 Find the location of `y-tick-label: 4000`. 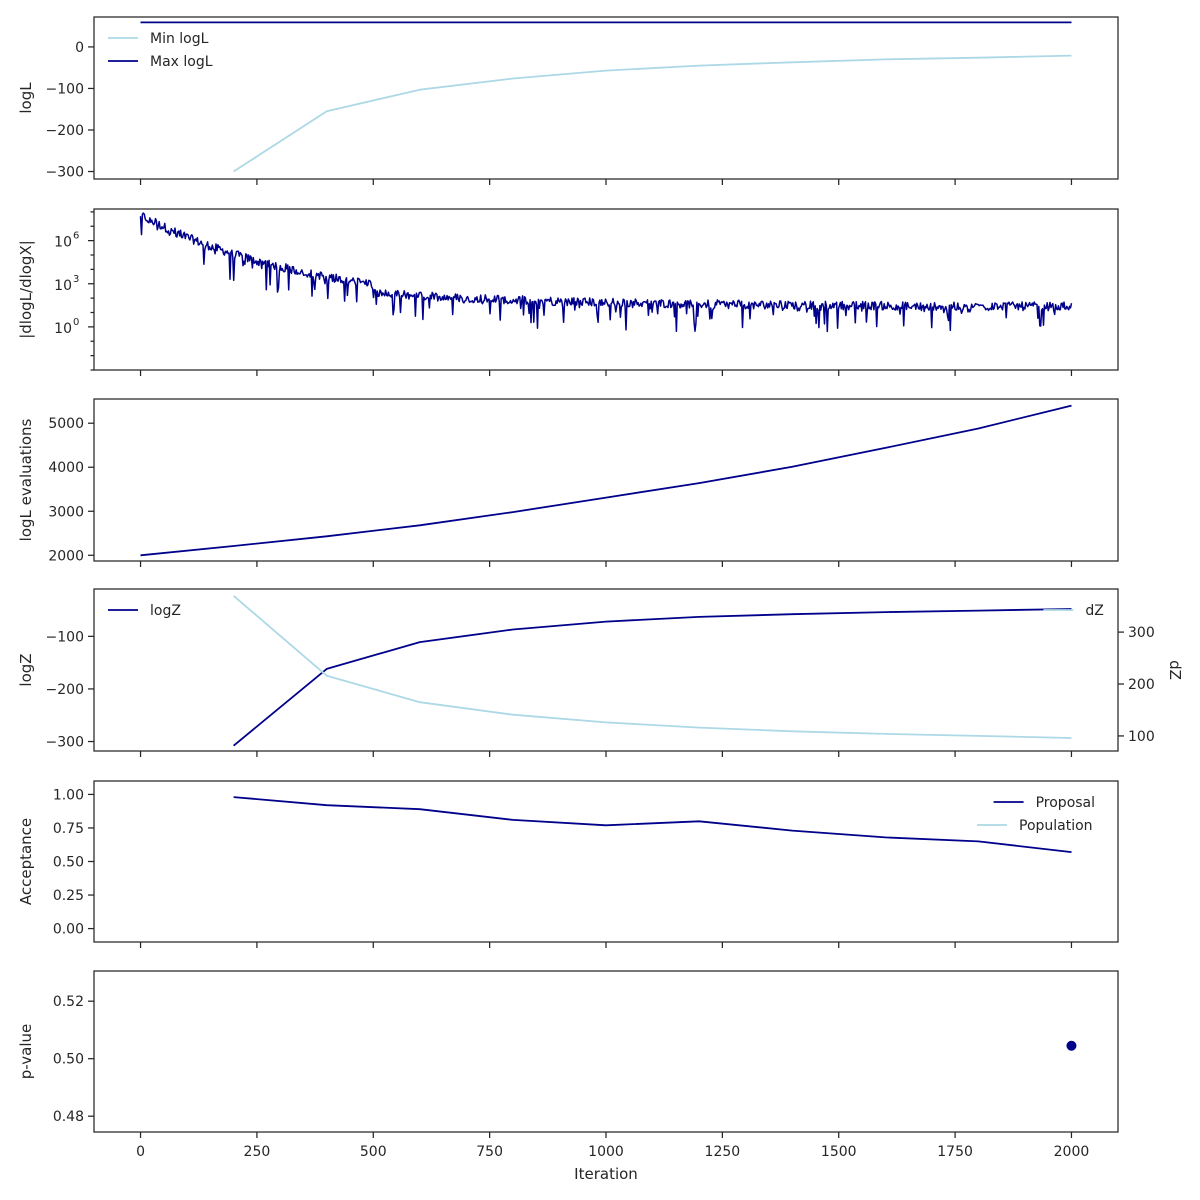

y-tick-label: 4000 is located at coordinates (66, 468).